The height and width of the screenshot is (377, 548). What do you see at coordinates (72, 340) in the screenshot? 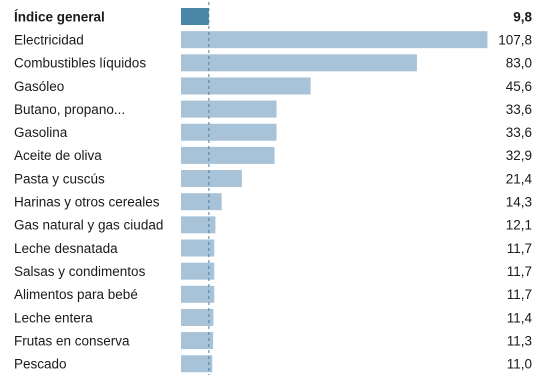
I see `category-label: Frutas en conserva` at bounding box center [72, 340].